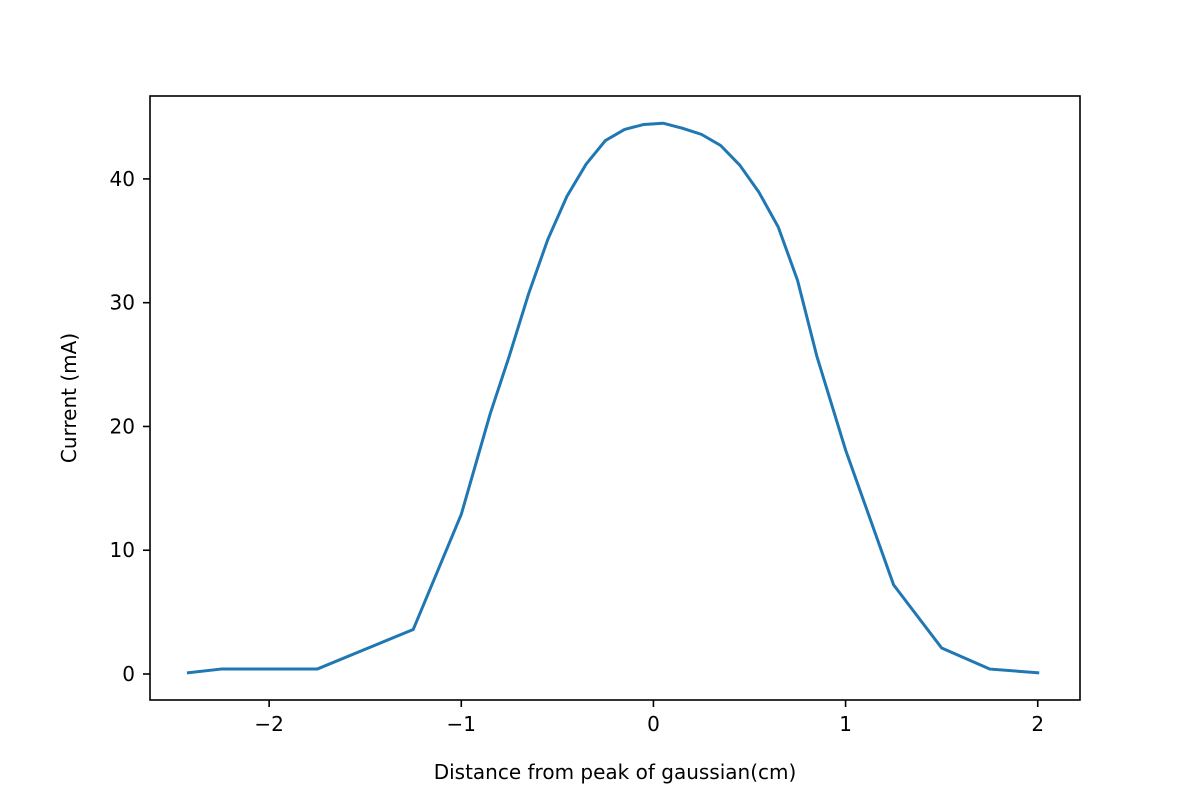 Image resolution: width=1200 pixels, height=800 pixels. Describe the element at coordinates (461, 724) in the screenshot. I see `x-tick-label: −1` at that location.